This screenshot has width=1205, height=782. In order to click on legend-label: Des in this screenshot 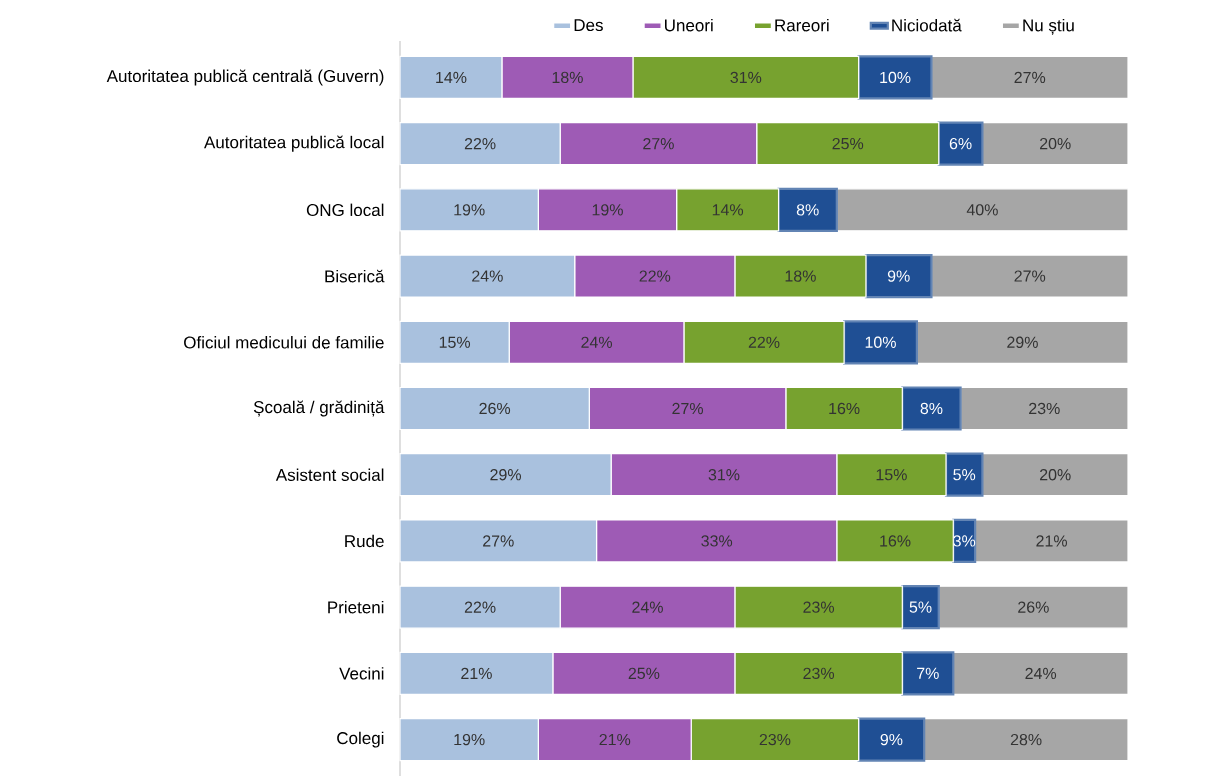, I will do `click(588, 25)`.